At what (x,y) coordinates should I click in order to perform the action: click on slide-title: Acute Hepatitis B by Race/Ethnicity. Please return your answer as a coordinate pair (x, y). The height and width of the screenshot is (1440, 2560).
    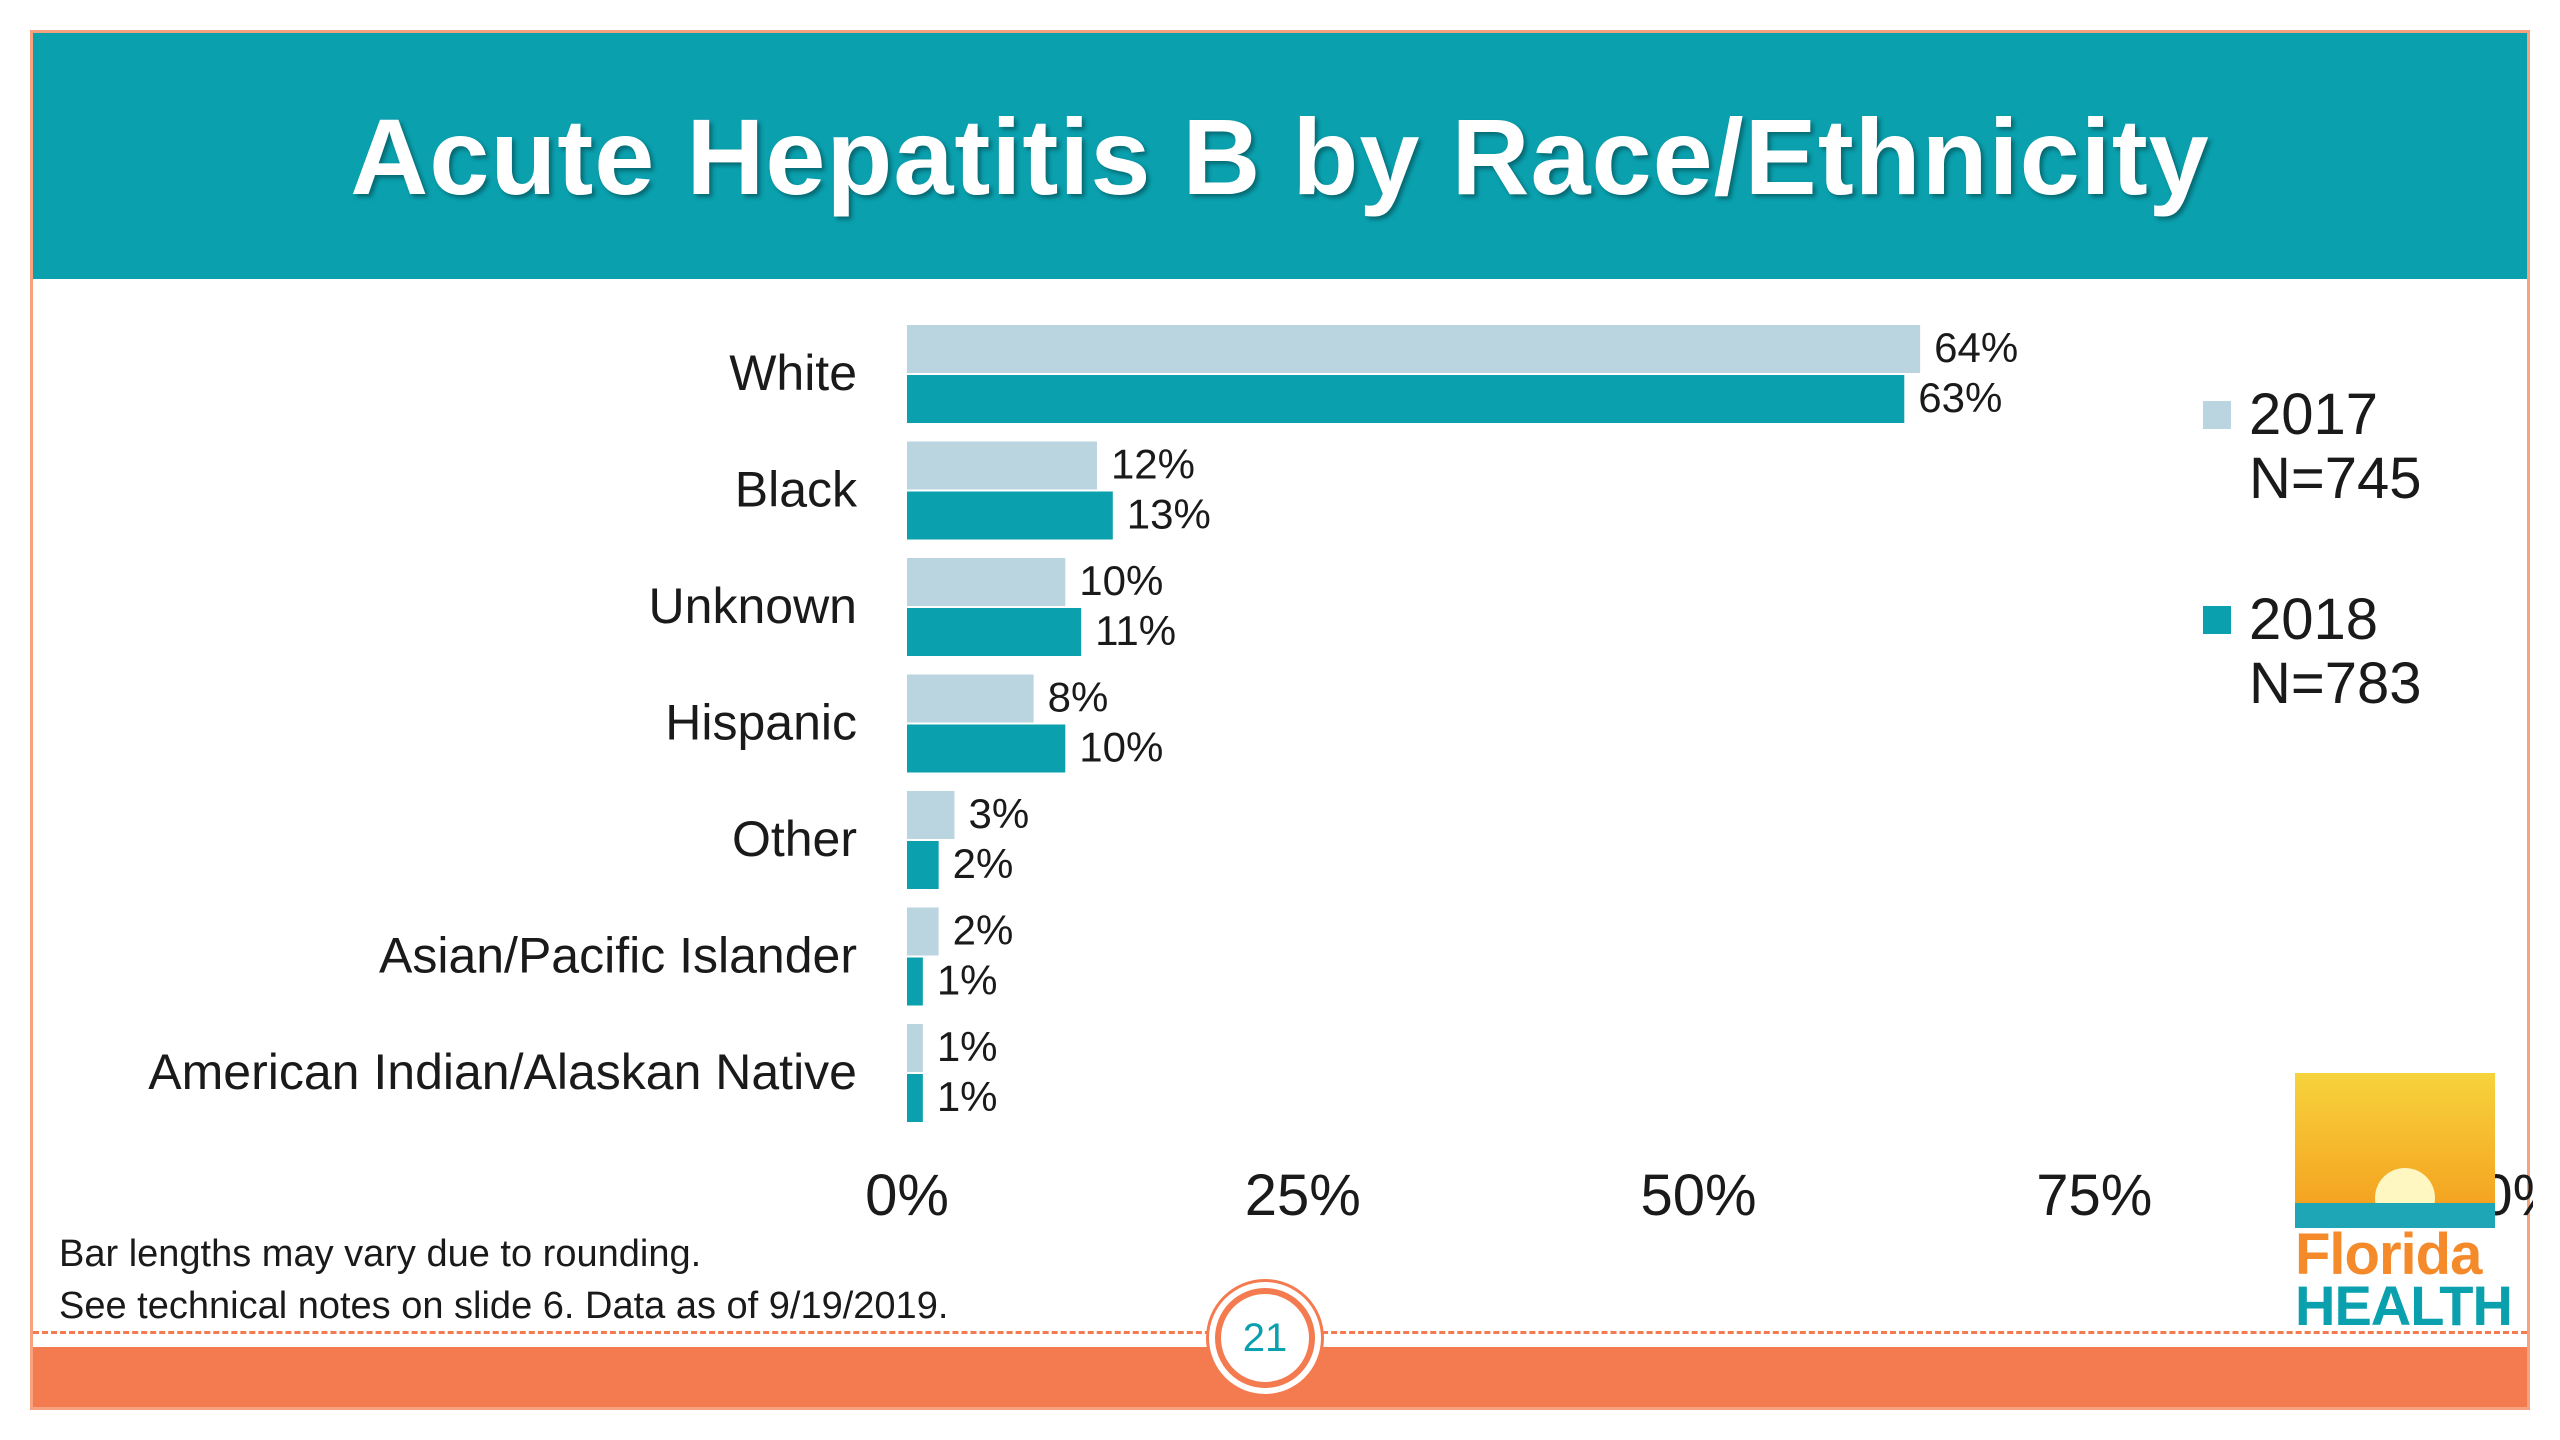
    Looking at the image, I should click on (1280, 156).